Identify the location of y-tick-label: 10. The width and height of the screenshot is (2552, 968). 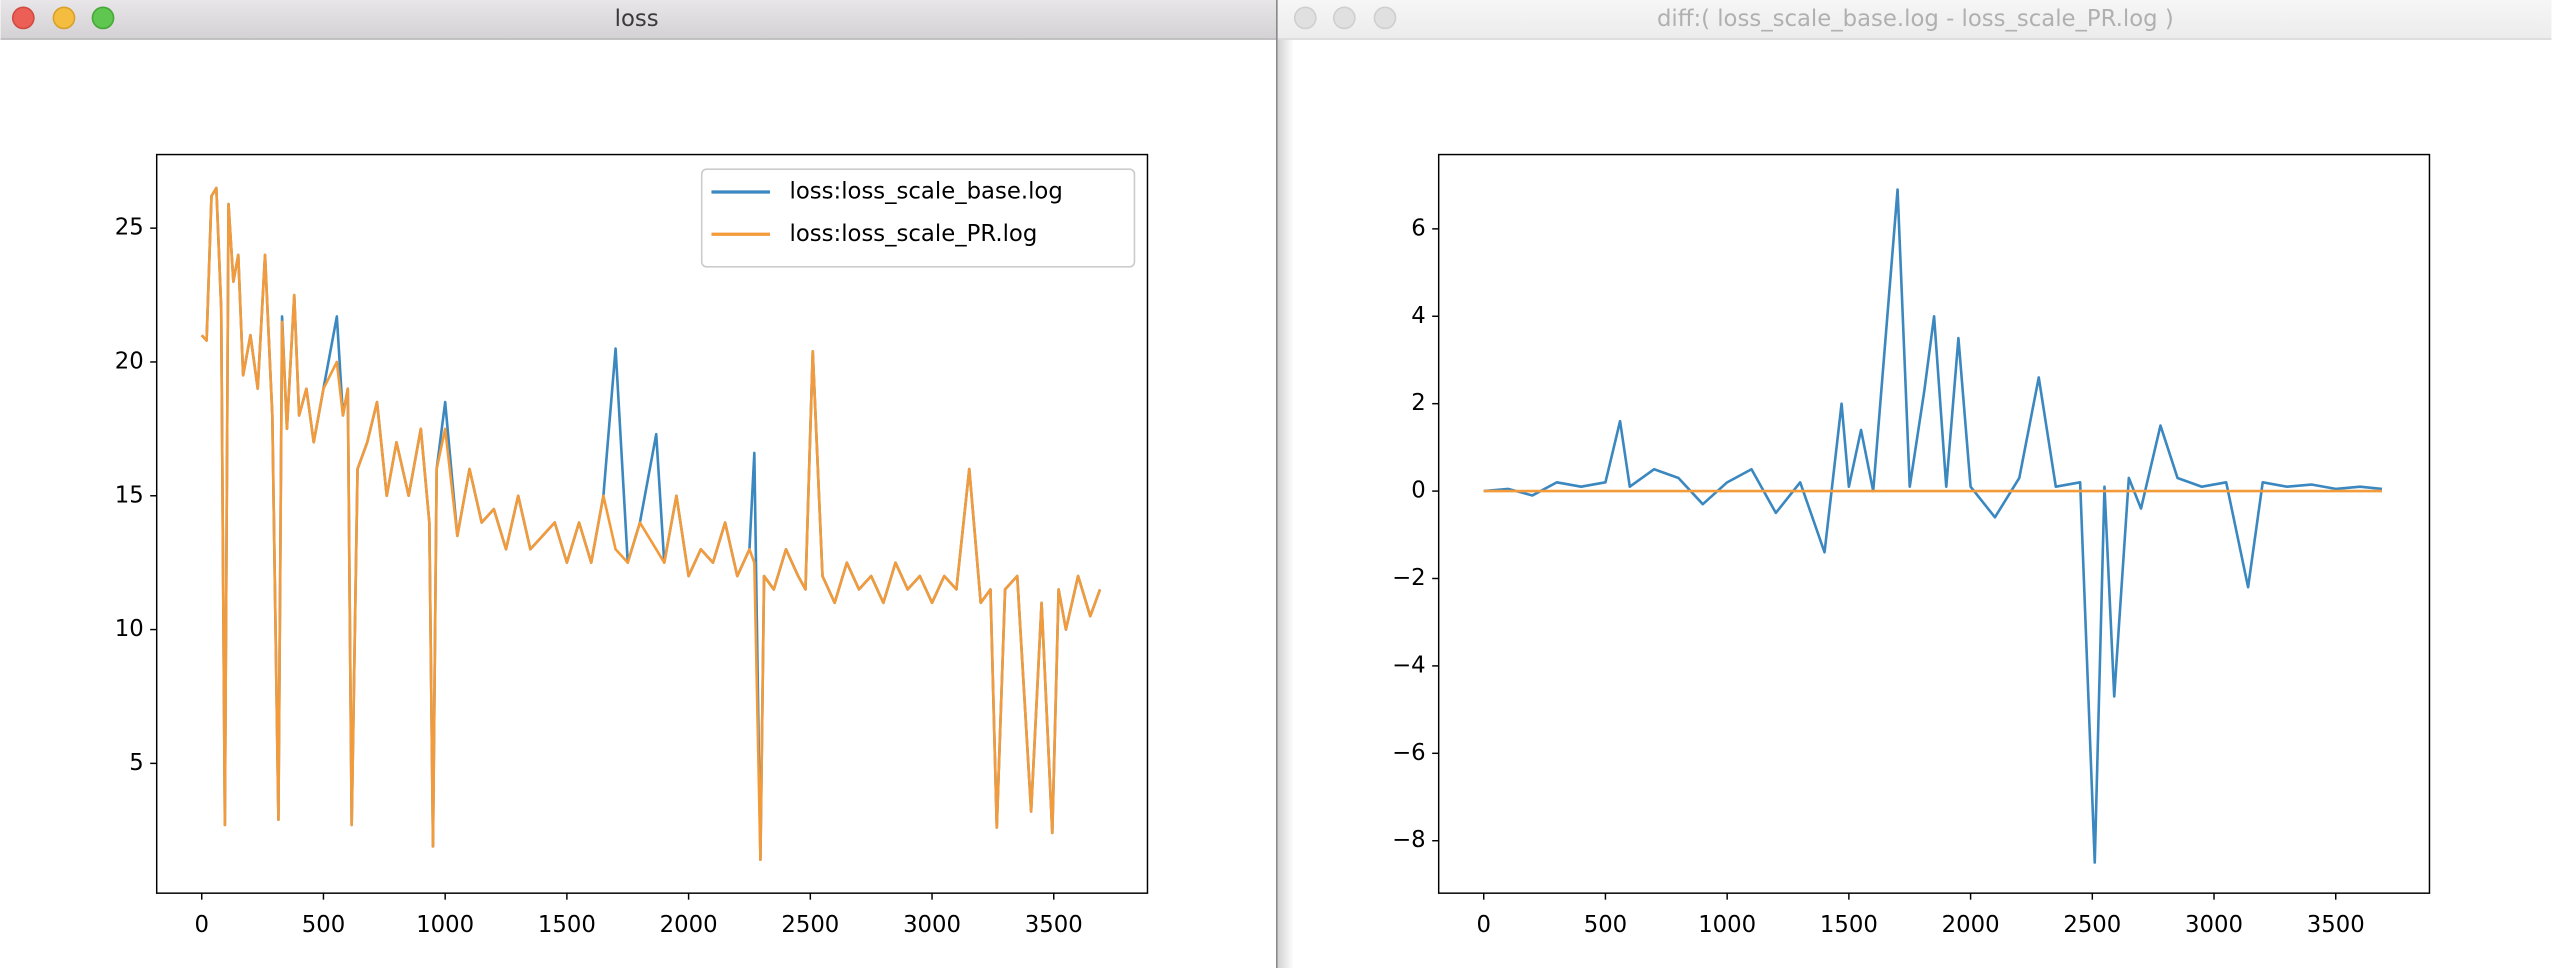
(129, 629).